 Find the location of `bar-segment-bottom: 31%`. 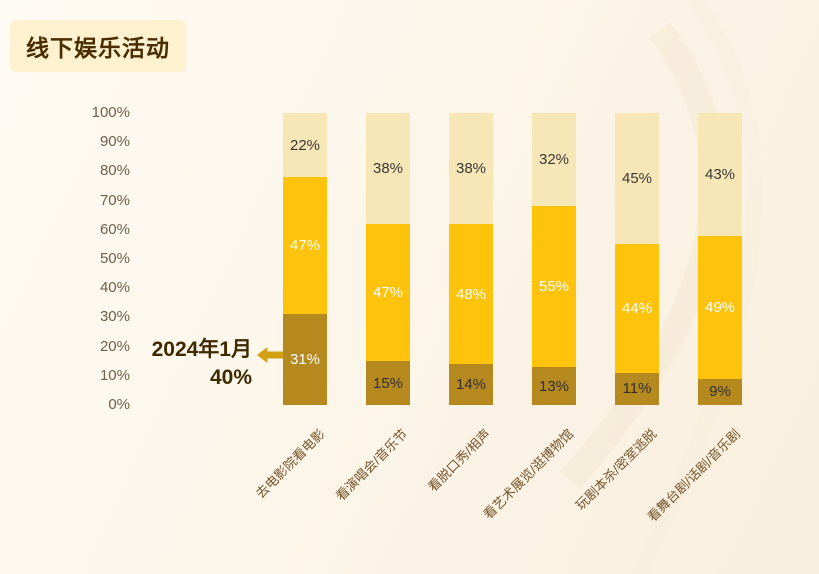

bar-segment-bottom: 31% is located at coordinates (305, 359).